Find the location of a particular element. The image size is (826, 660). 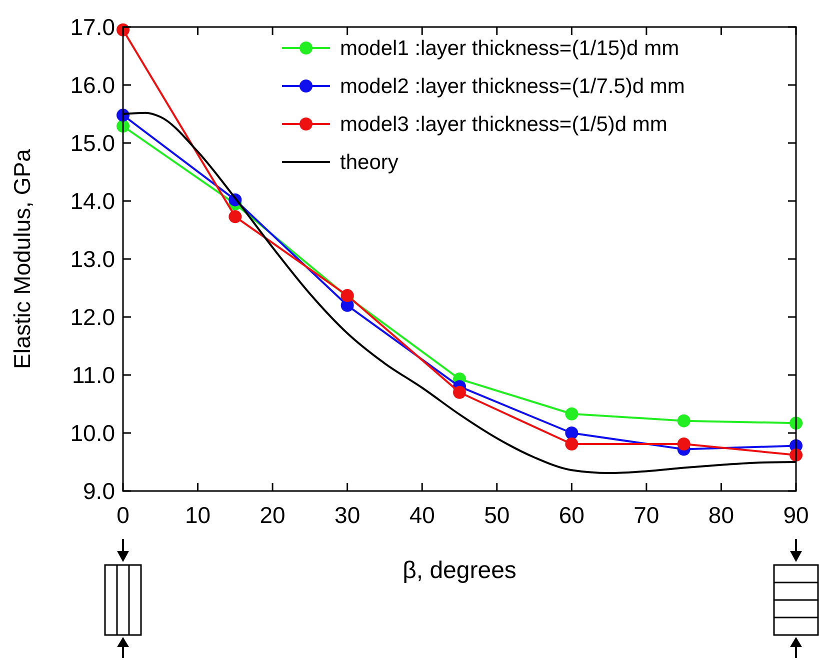

x-tick-label: 80 is located at coordinates (721, 515).